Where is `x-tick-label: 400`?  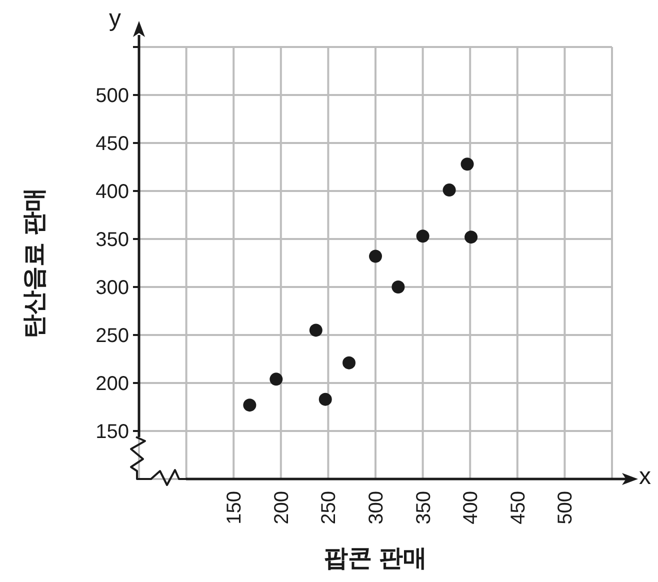
x-tick-label: 400 is located at coordinates (471, 507).